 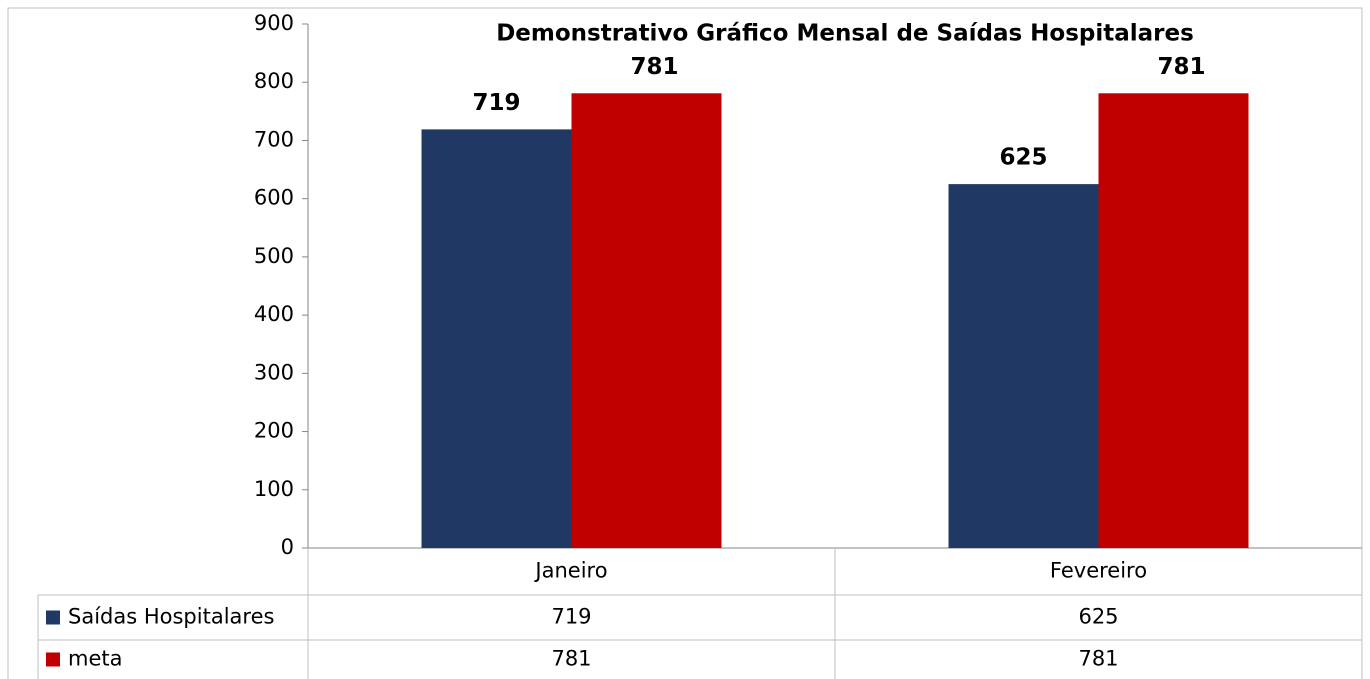 I want to click on y-tick-label: 700, so click(x=274, y=139).